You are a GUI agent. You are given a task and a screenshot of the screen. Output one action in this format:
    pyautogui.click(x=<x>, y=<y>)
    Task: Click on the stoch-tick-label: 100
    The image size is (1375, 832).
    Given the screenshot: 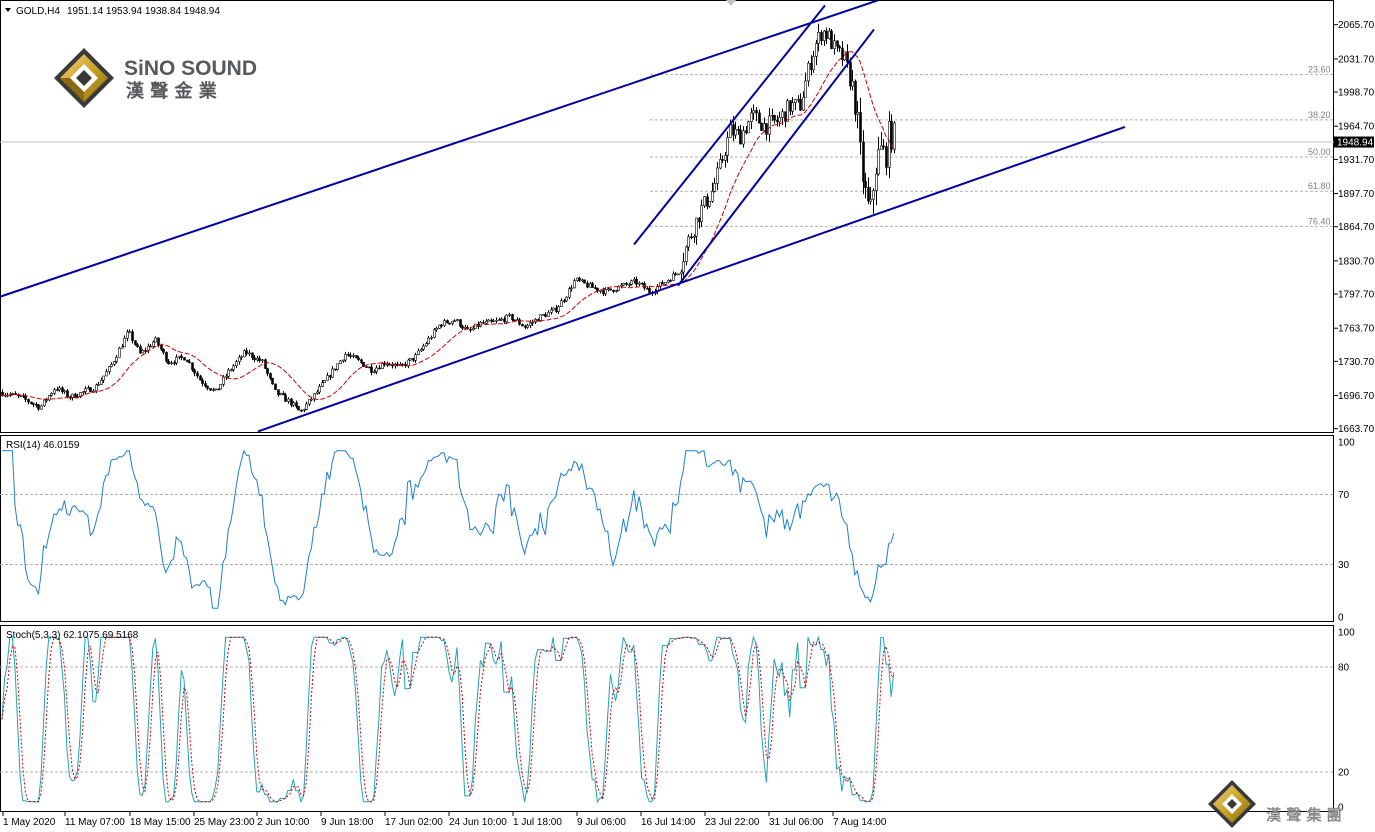 What is the action you would take?
    pyautogui.click(x=1346, y=633)
    